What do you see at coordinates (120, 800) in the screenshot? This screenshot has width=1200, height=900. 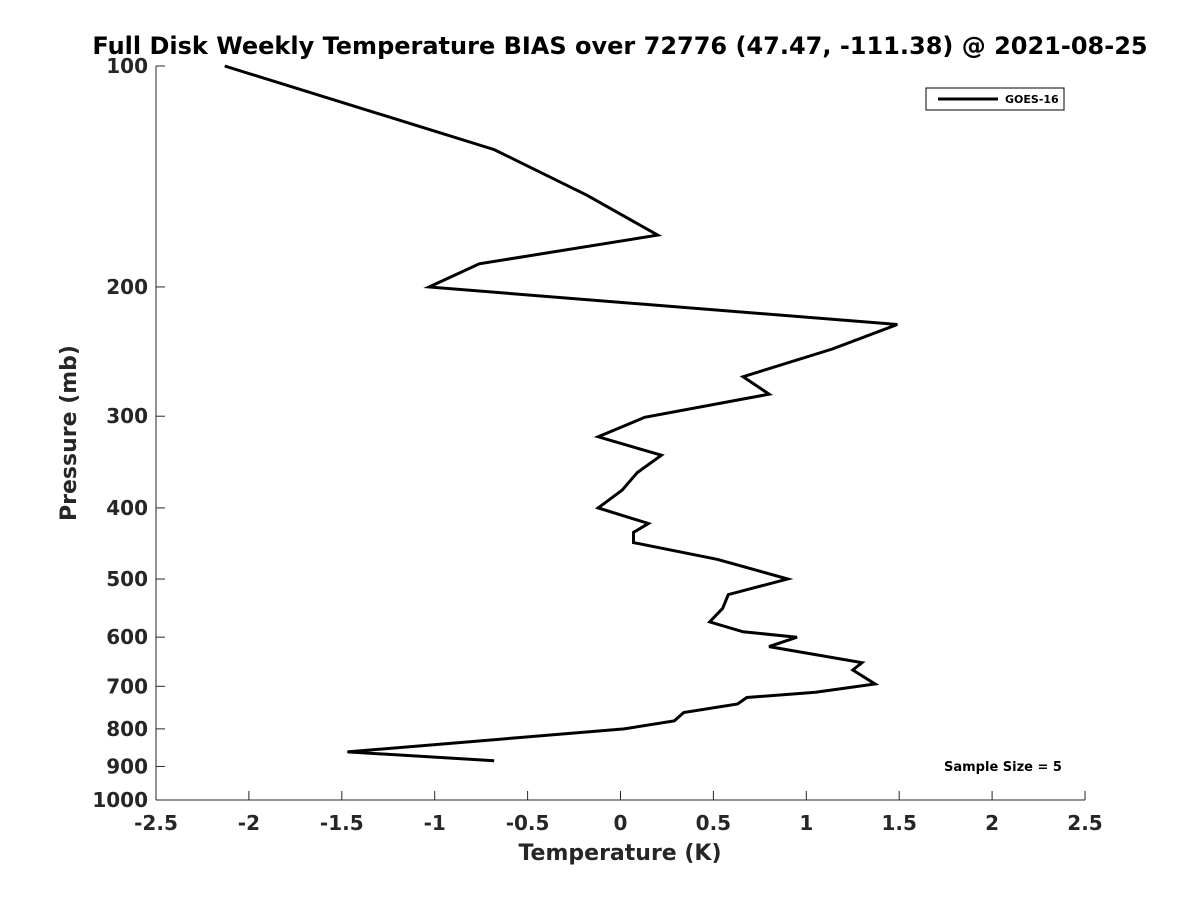 I see `y-tick-label: 1000` at bounding box center [120, 800].